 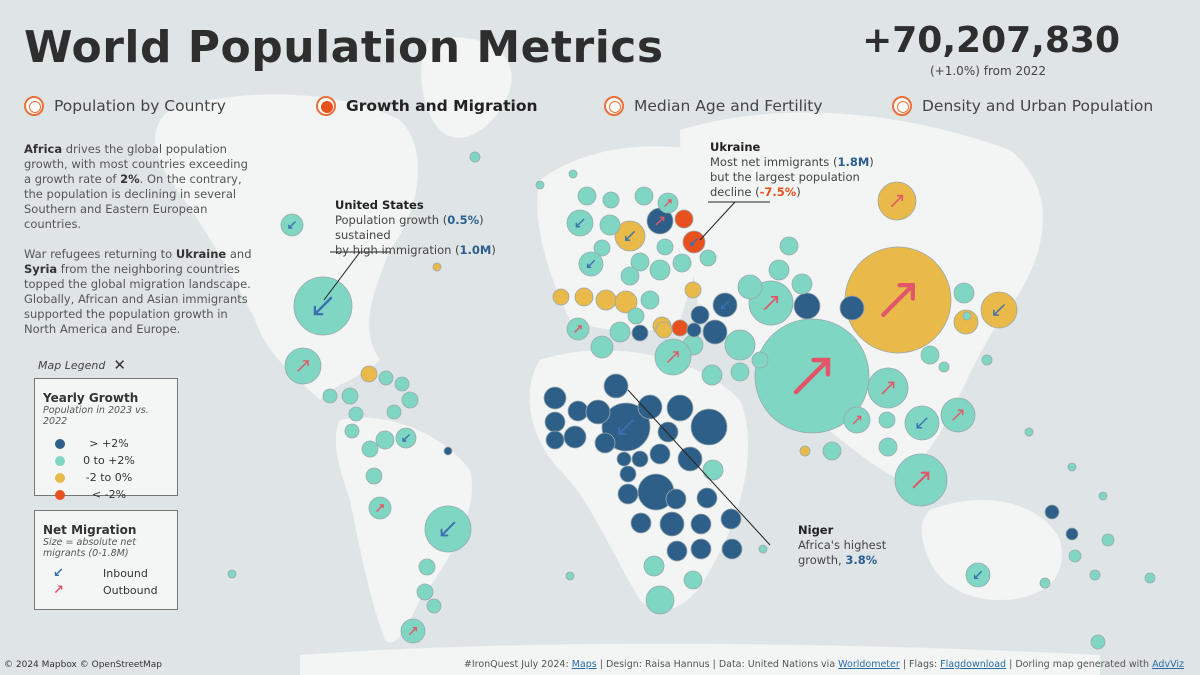 I want to click on maps-link: Maps, so click(x=584, y=664).